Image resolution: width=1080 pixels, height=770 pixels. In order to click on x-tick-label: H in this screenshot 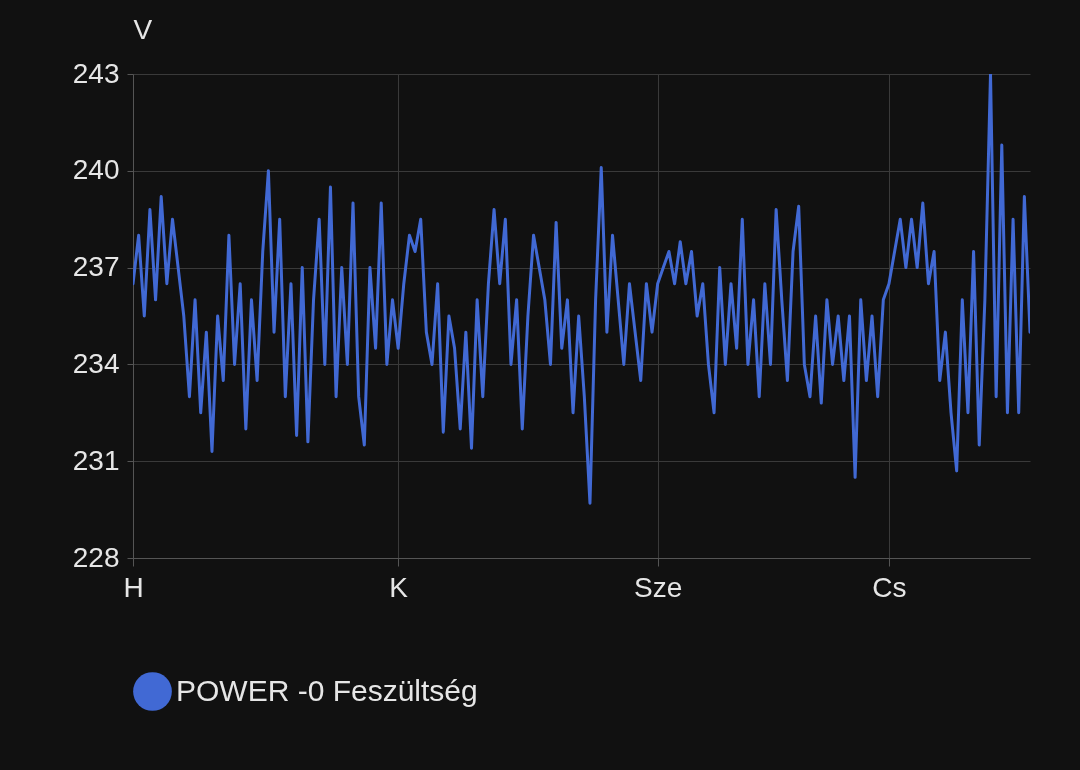, I will do `click(133, 587)`.